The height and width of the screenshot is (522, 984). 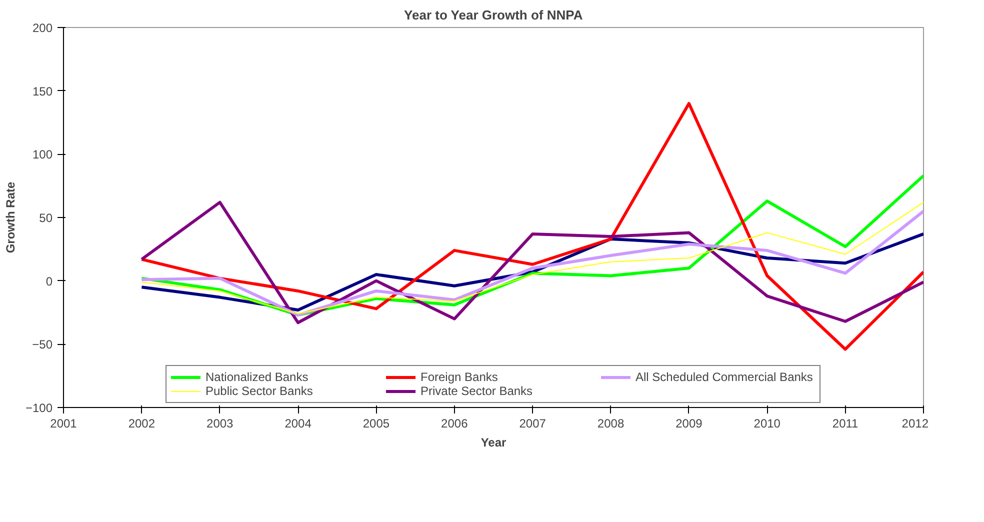 What do you see at coordinates (454, 423) in the screenshot?
I see `x-tick-label: 2006` at bounding box center [454, 423].